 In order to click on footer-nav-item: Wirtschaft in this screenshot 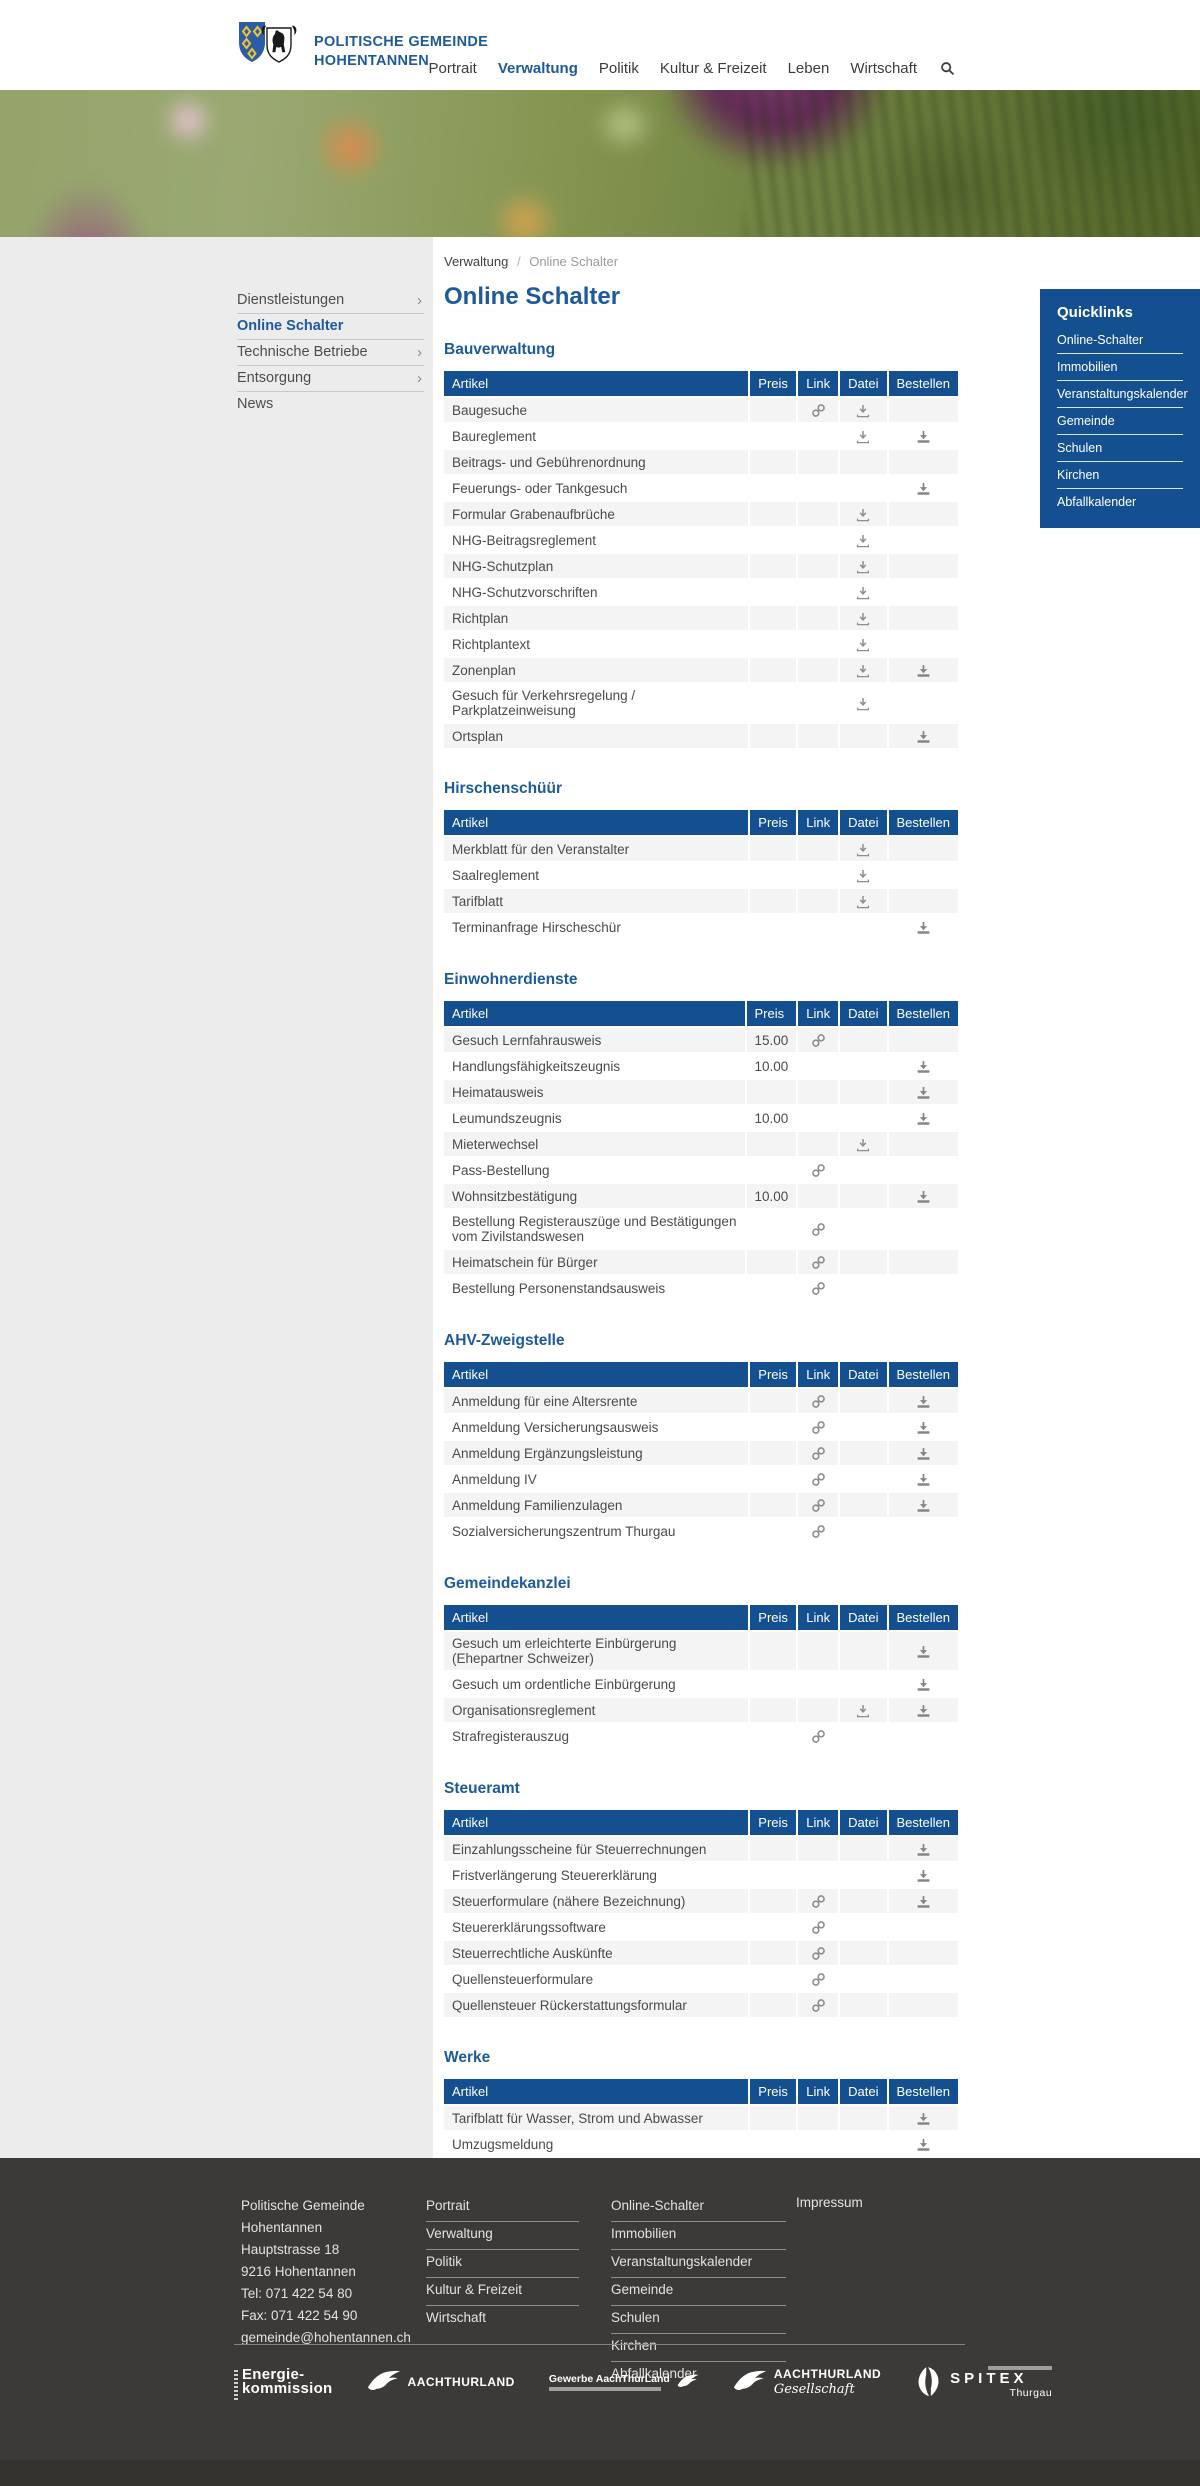, I will do `click(456, 2317)`.